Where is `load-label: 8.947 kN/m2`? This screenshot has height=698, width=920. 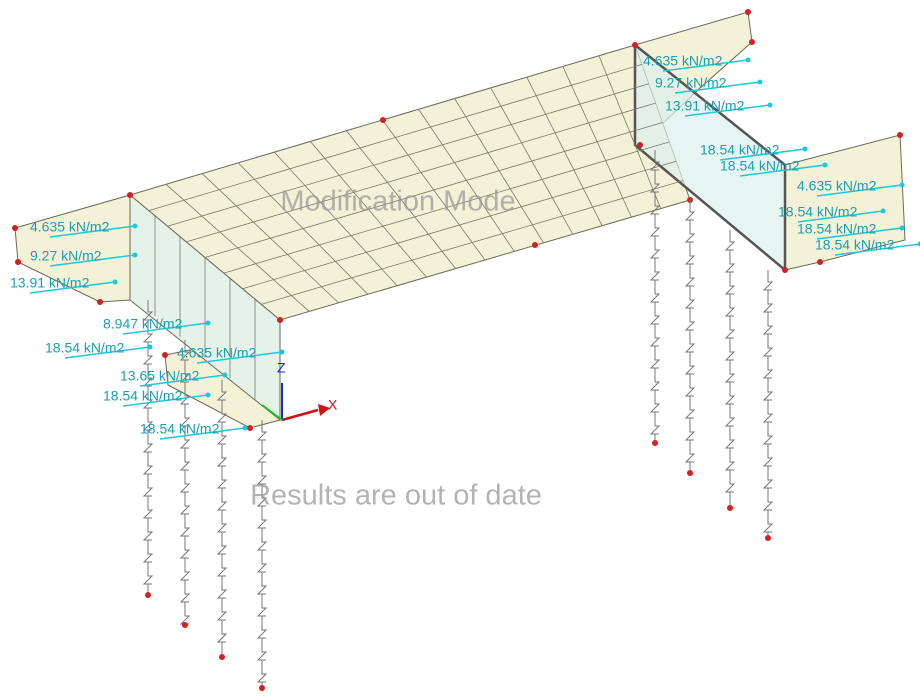
load-label: 8.947 kN/m2 is located at coordinates (143, 324).